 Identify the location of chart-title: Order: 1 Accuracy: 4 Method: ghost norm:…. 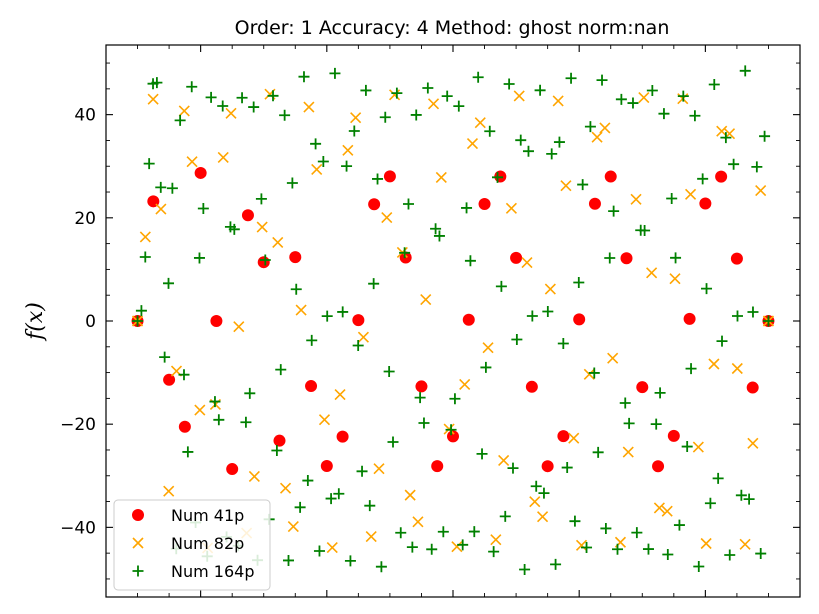
(452, 28).